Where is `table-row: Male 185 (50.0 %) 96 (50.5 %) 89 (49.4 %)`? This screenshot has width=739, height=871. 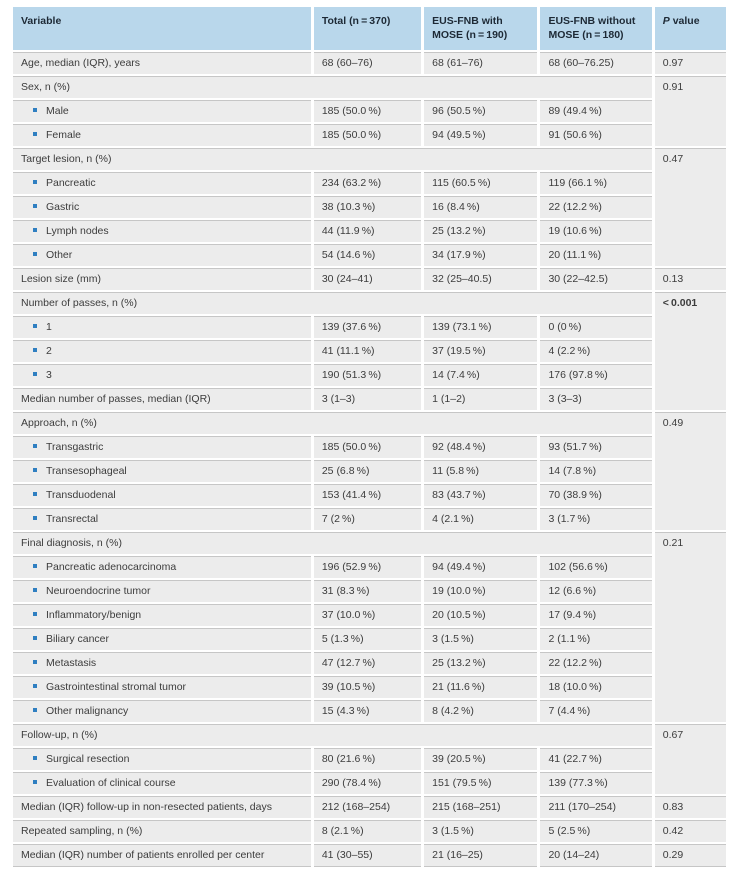 table-row: Male 185 (50.0 %) 96 (50.5 %) 89 (49.4 %) is located at coordinates (369, 111).